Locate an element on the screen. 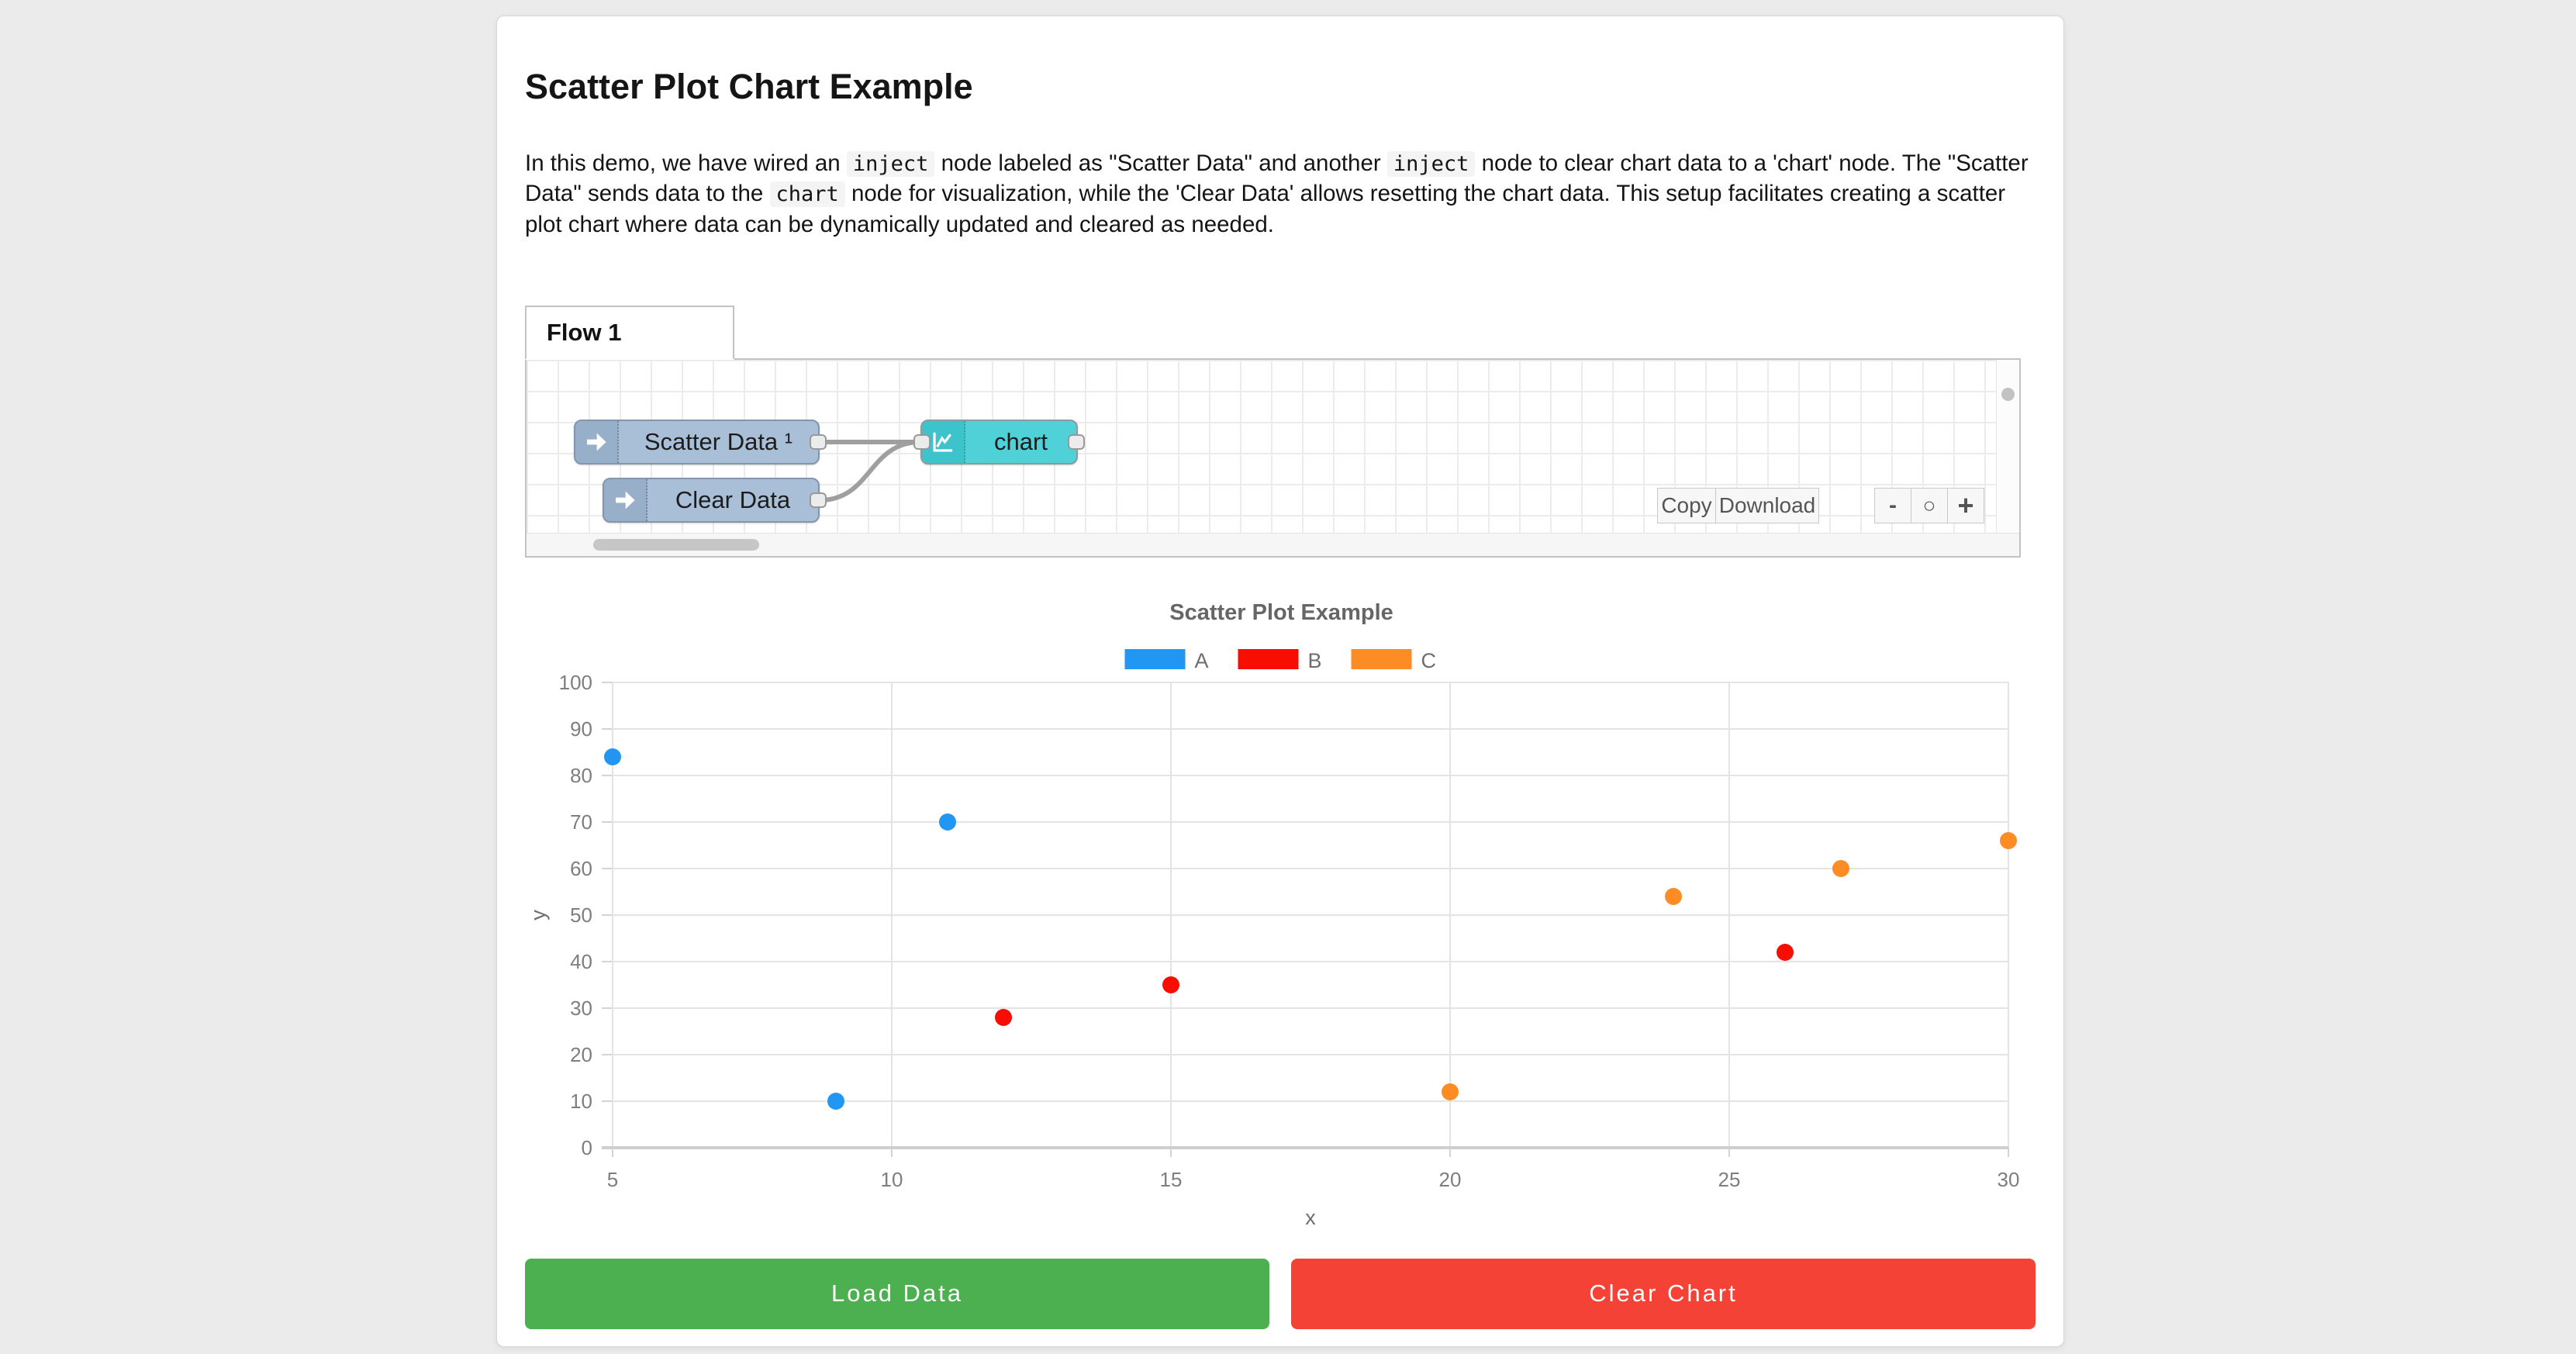 This screenshot has height=1354, width=2576. series-A is located at coordinates (780, 929).